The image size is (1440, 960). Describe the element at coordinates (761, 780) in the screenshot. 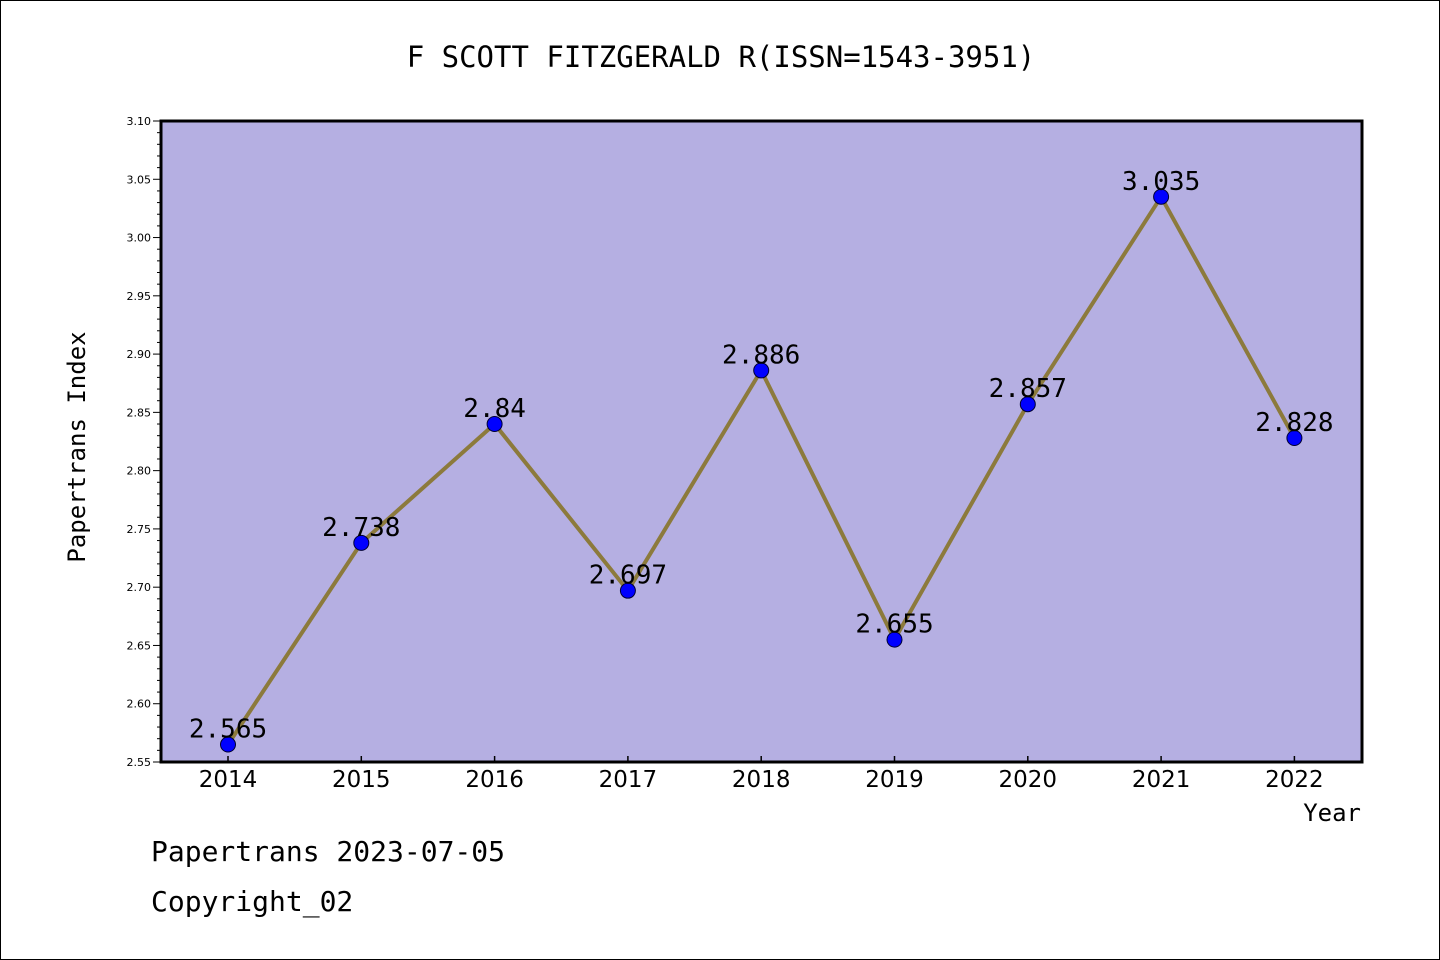

I see `x-tick-label: 2018` at that location.